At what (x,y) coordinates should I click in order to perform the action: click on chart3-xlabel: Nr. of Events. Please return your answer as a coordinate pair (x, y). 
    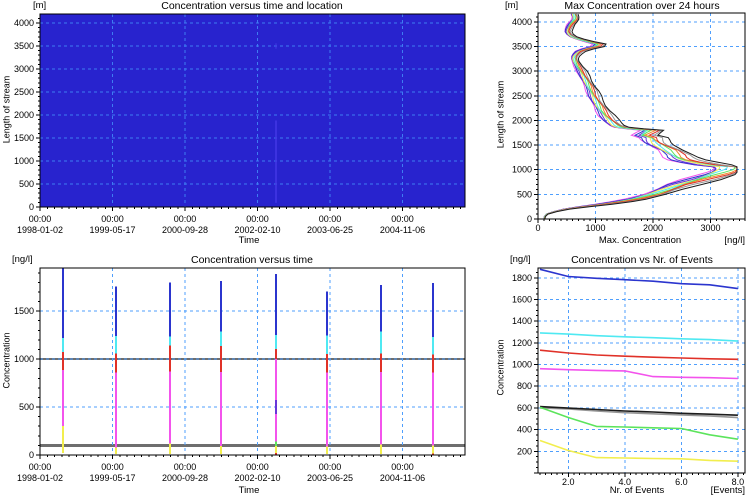
    Looking at the image, I should click on (637, 490).